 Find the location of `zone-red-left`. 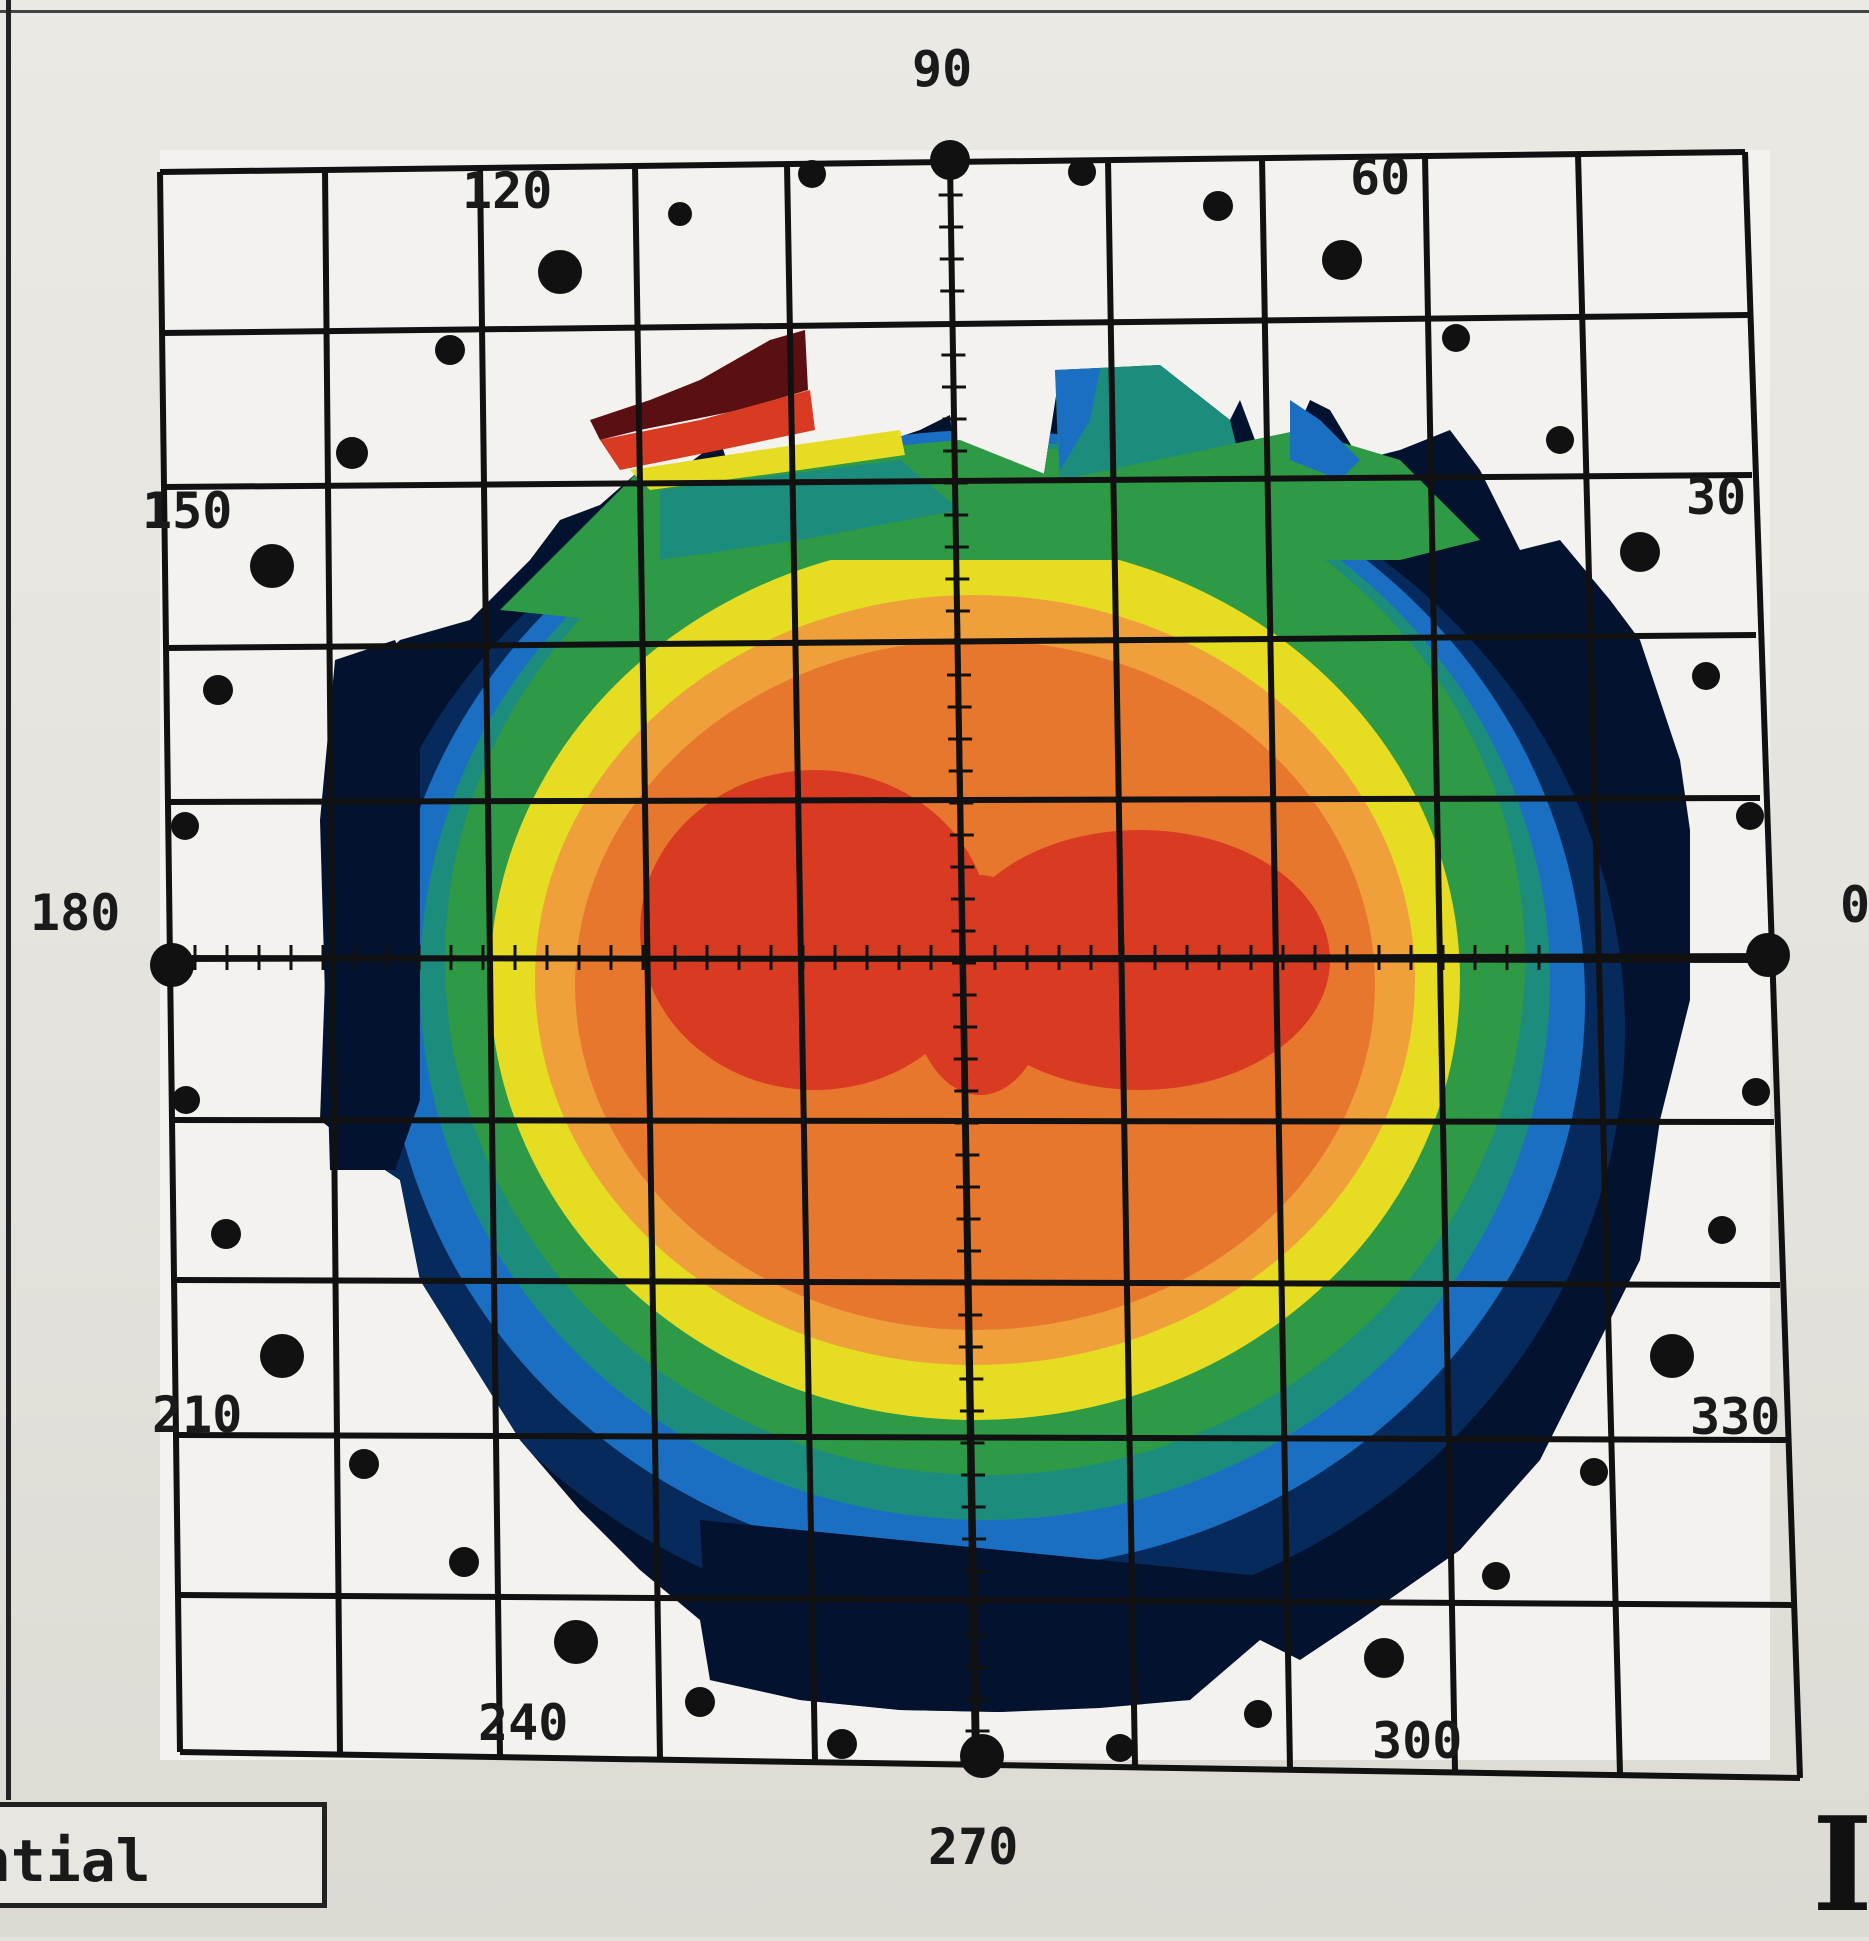

zone-red-left is located at coordinates (815, 930).